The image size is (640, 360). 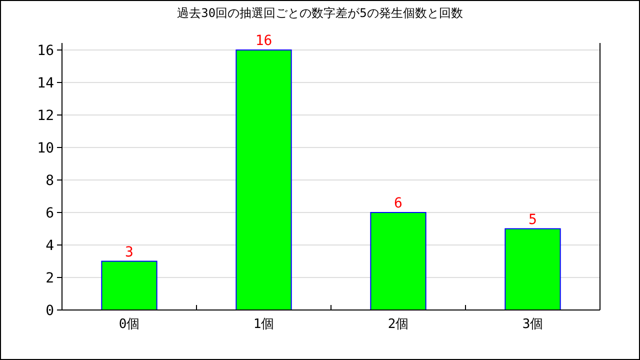 I want to click on y-tick-label: 12, so click(x=45, y=116).